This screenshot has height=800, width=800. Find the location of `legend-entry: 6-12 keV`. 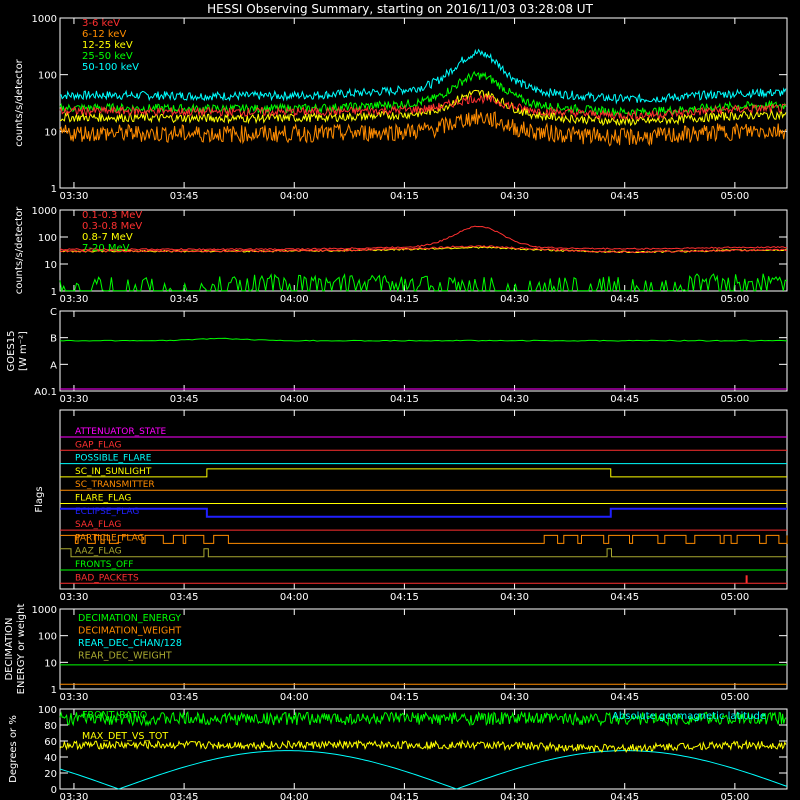

legend-entry: 6-12 keV is located at coordinates (104, 34).